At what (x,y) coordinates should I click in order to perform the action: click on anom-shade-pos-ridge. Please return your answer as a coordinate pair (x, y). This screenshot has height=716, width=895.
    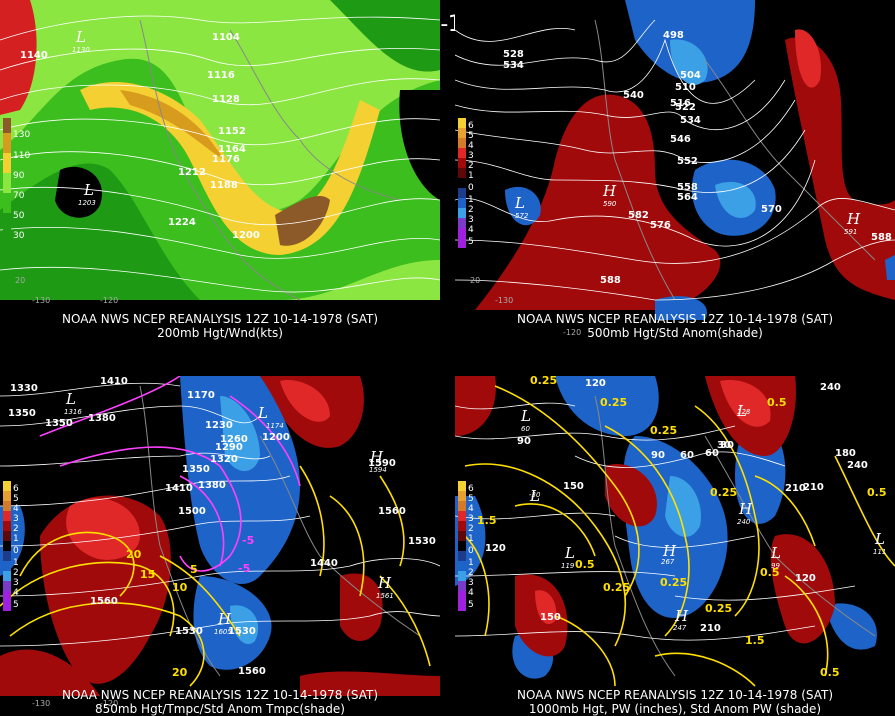
    Looking at the image, I should click on (598, 202).